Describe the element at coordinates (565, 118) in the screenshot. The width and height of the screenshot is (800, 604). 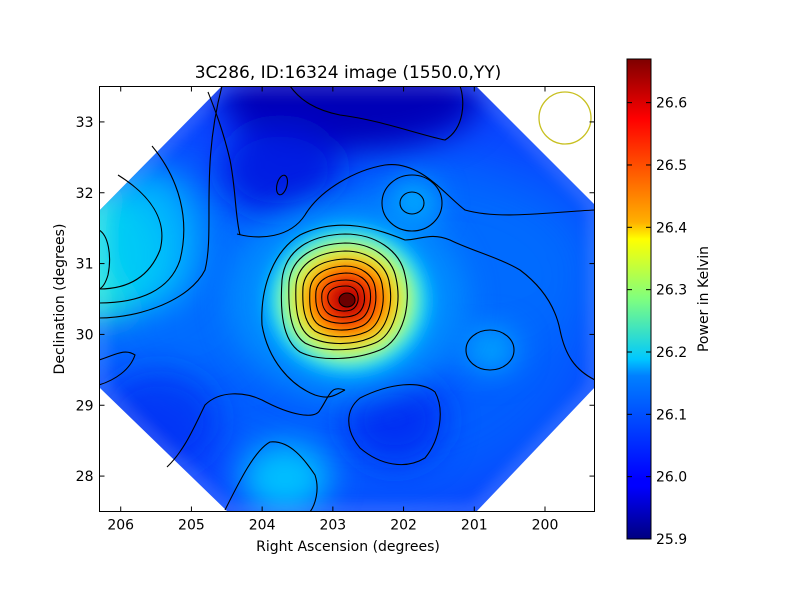
I see `beam-marker` at that location.